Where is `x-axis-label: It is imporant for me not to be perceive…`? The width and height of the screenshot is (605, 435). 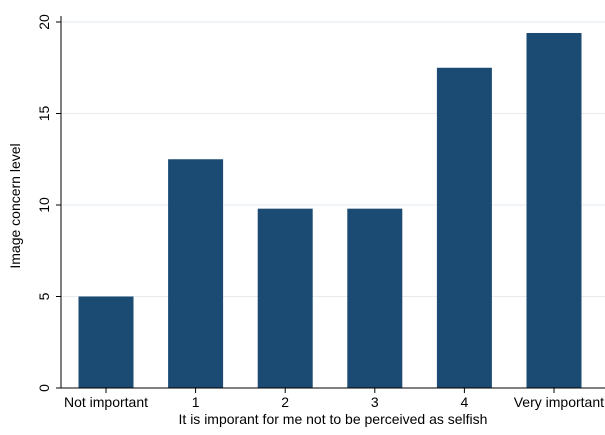 x-axis-label: It is imporant for me not to be perceive… is located at coordinates (333, 419).